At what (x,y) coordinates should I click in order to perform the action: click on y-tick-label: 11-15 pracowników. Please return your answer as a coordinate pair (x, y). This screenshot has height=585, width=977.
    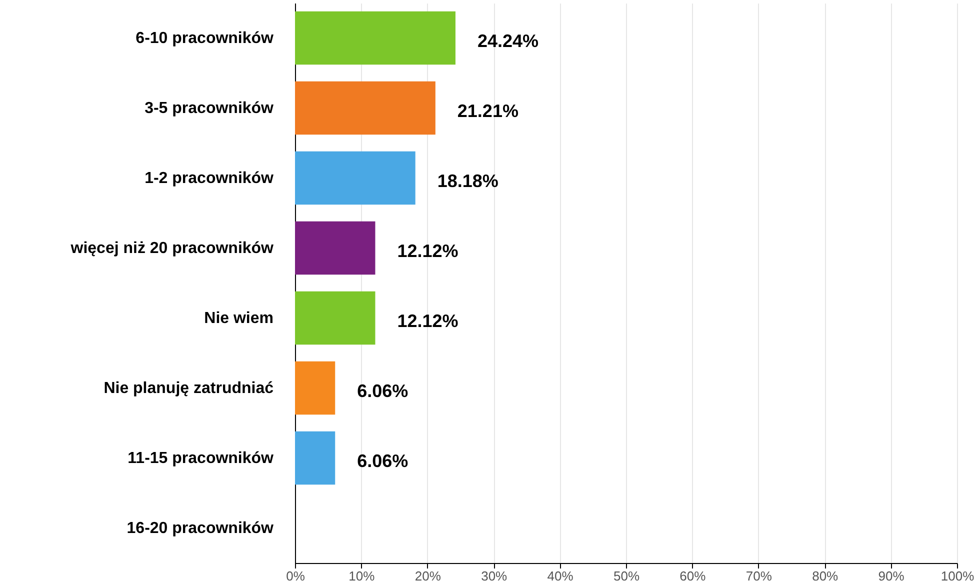
    Looking at the image, I should click on (201, 458).